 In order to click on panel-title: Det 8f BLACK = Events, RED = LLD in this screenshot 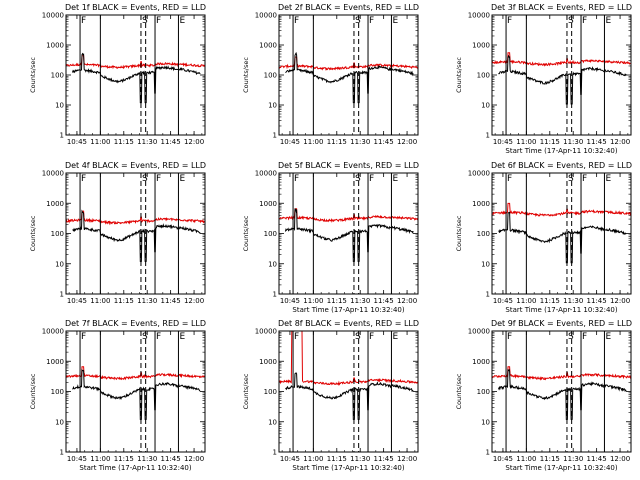, I will do `click(348, 323)`.